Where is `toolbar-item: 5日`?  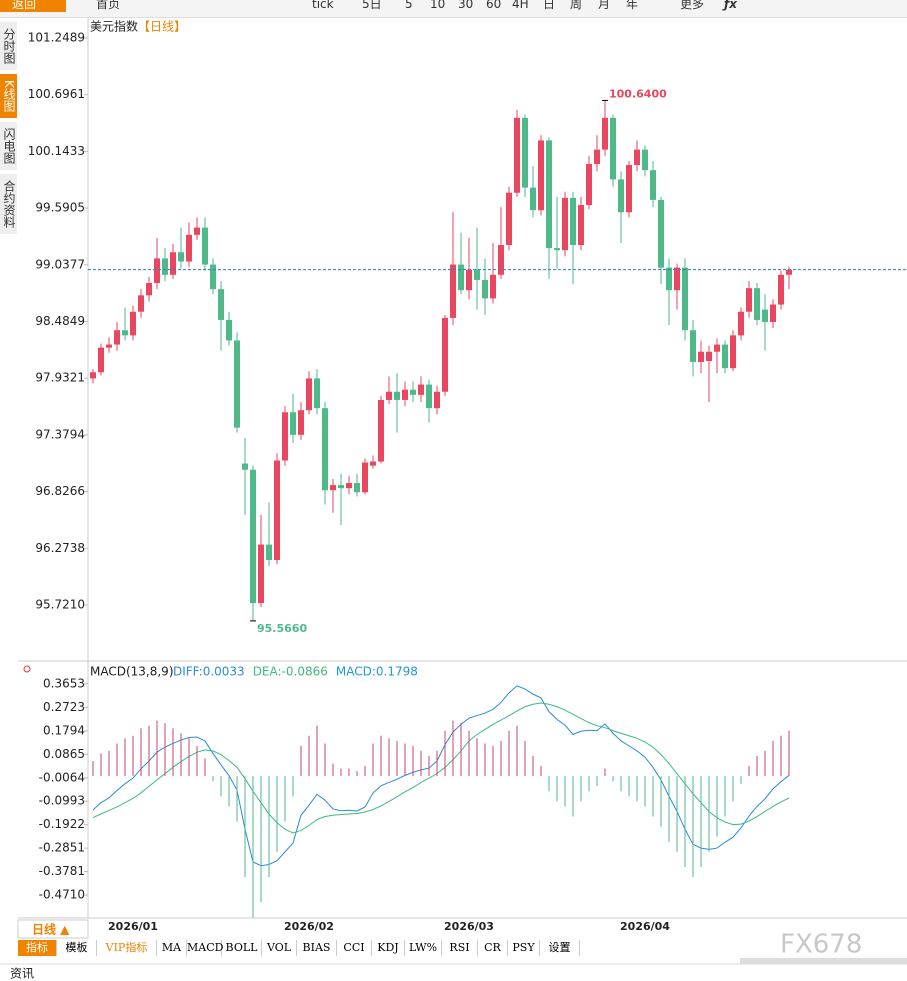 toolbar-item: 5日 is located at coordinates (372, 5).